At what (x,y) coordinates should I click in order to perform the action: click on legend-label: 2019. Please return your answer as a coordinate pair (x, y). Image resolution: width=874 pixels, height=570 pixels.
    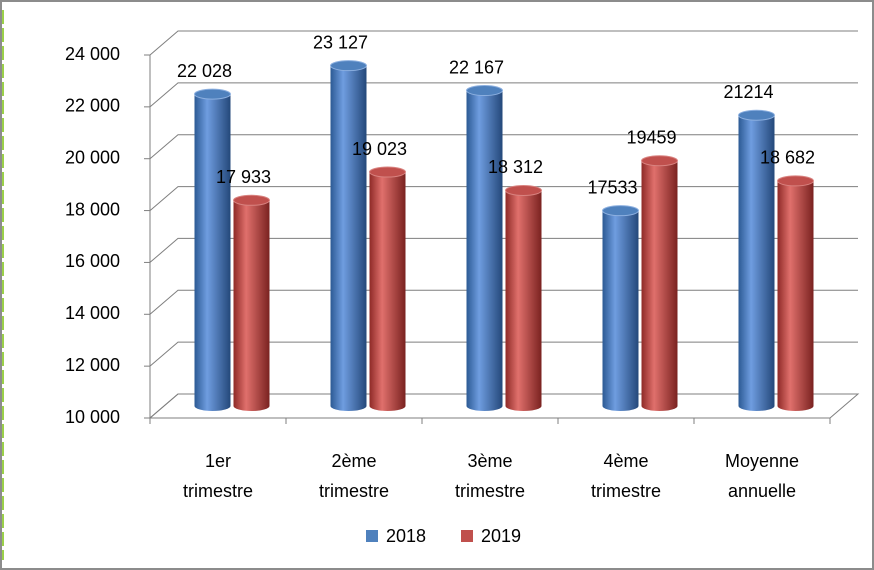
    Looking at the image, I should click on (501, 536).